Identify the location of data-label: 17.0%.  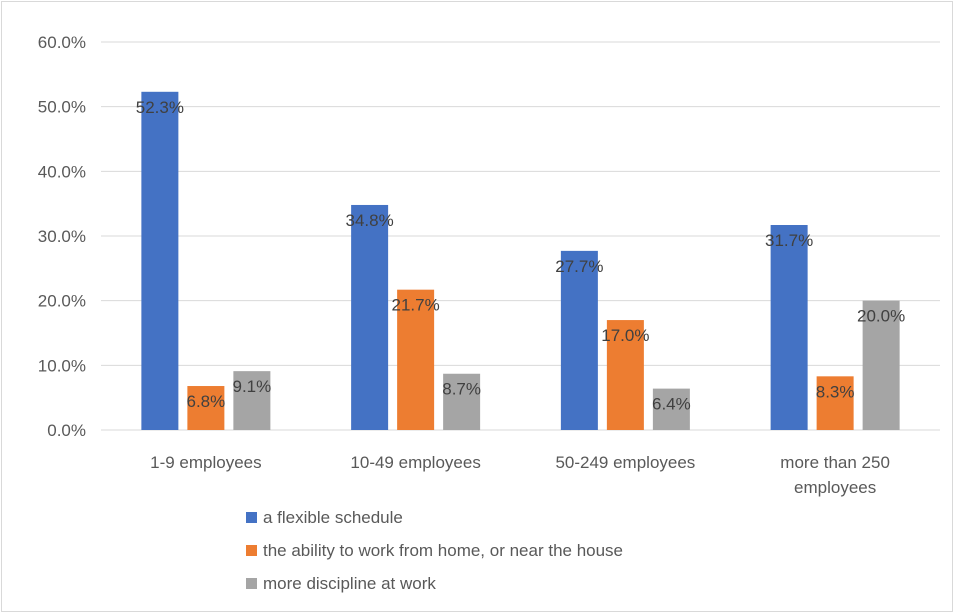
(625, 335).